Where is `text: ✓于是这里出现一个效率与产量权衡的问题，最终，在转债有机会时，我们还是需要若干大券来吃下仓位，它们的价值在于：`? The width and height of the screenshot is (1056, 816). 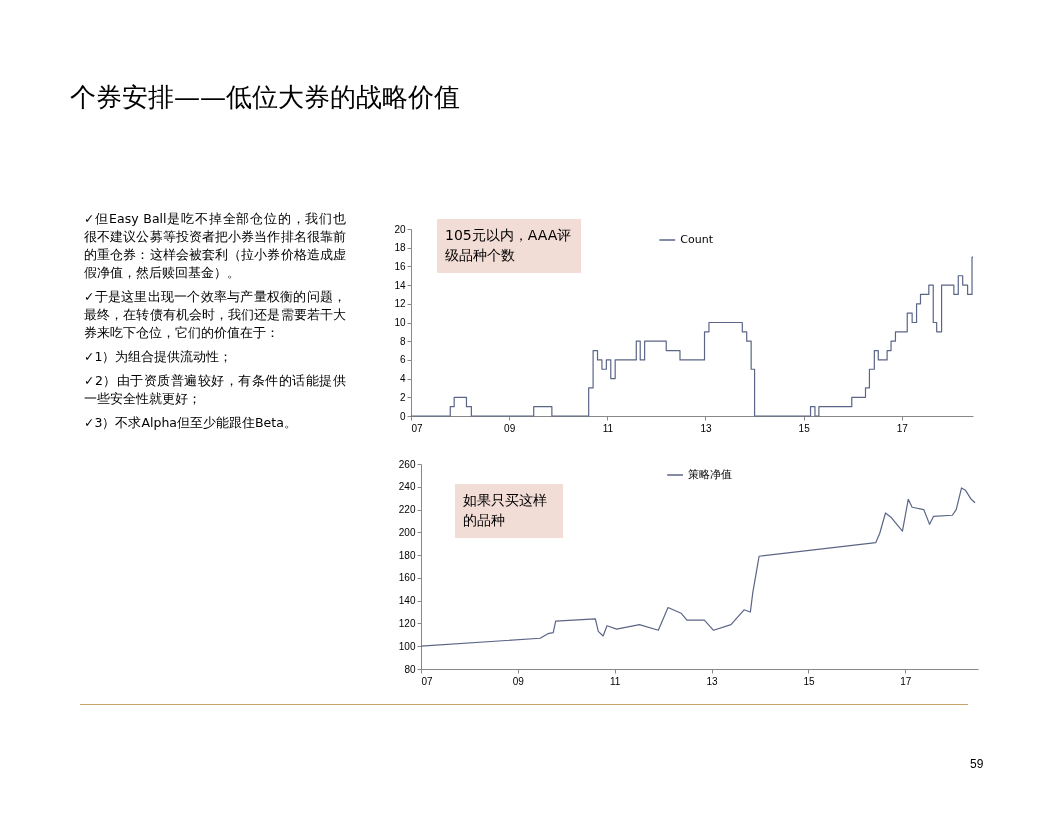
text: ✓于是这里出现一个效率与产量权衡的问题，最终，在转债有机会时，我们还是需要若干大券来吃下仓位，它们的价值在于： is located at coordinates (215, 315).